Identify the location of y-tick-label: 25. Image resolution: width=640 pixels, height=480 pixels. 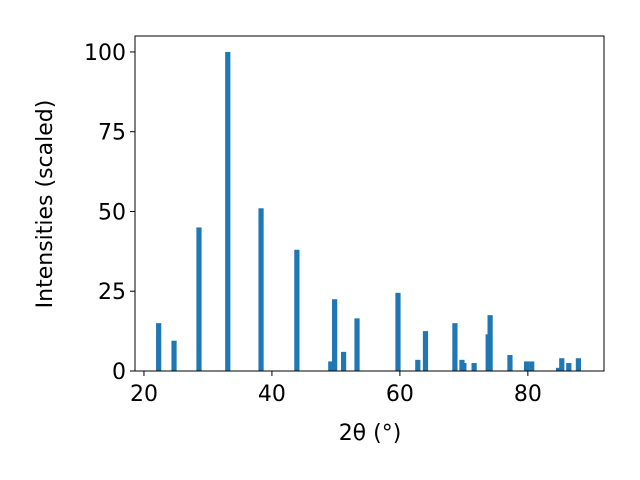
(112, 292).